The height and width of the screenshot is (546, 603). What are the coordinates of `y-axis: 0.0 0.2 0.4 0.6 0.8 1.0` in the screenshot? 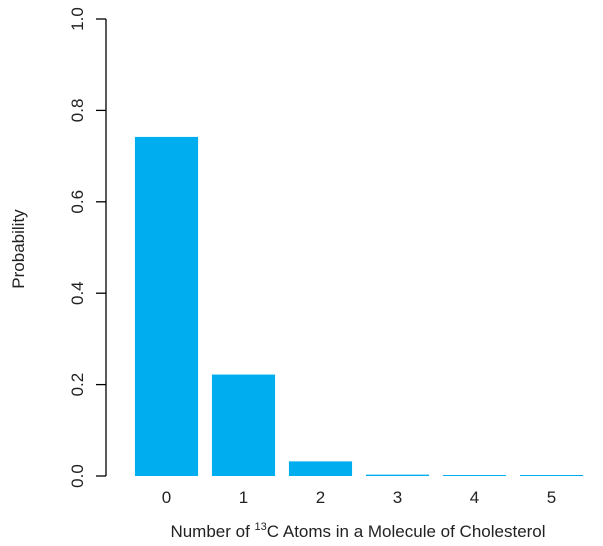 It's located at (87, 247).